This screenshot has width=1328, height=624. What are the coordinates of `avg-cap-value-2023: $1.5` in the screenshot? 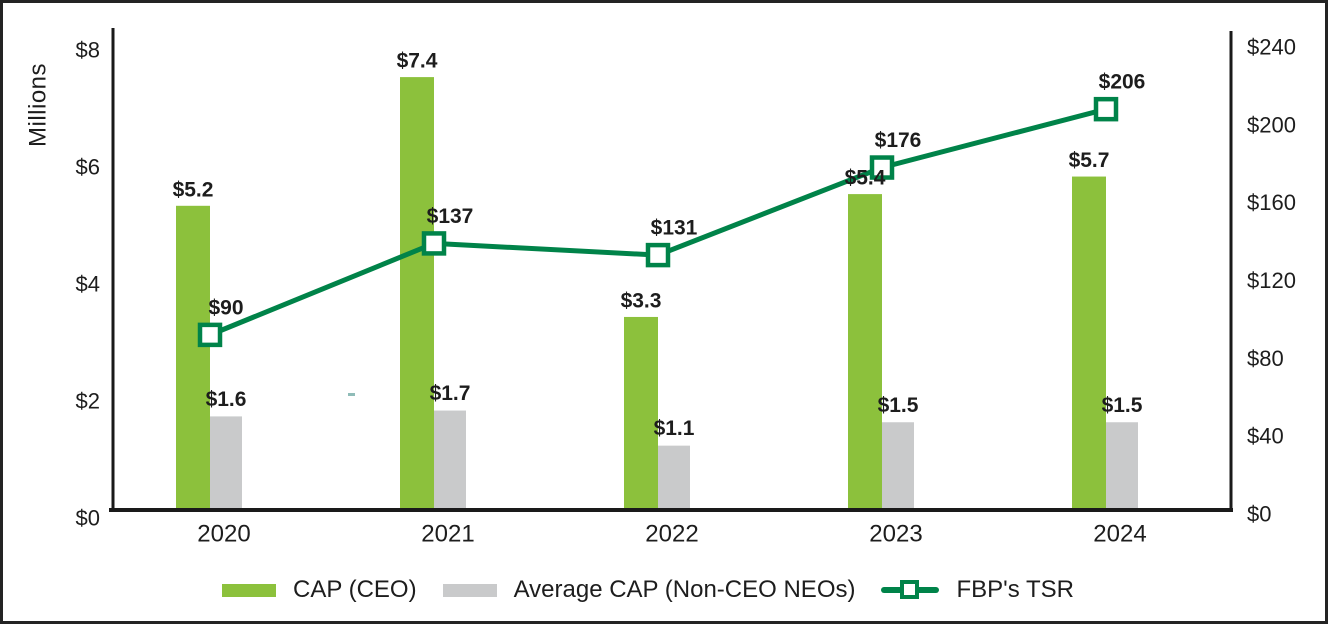 It's located at (898, 405).